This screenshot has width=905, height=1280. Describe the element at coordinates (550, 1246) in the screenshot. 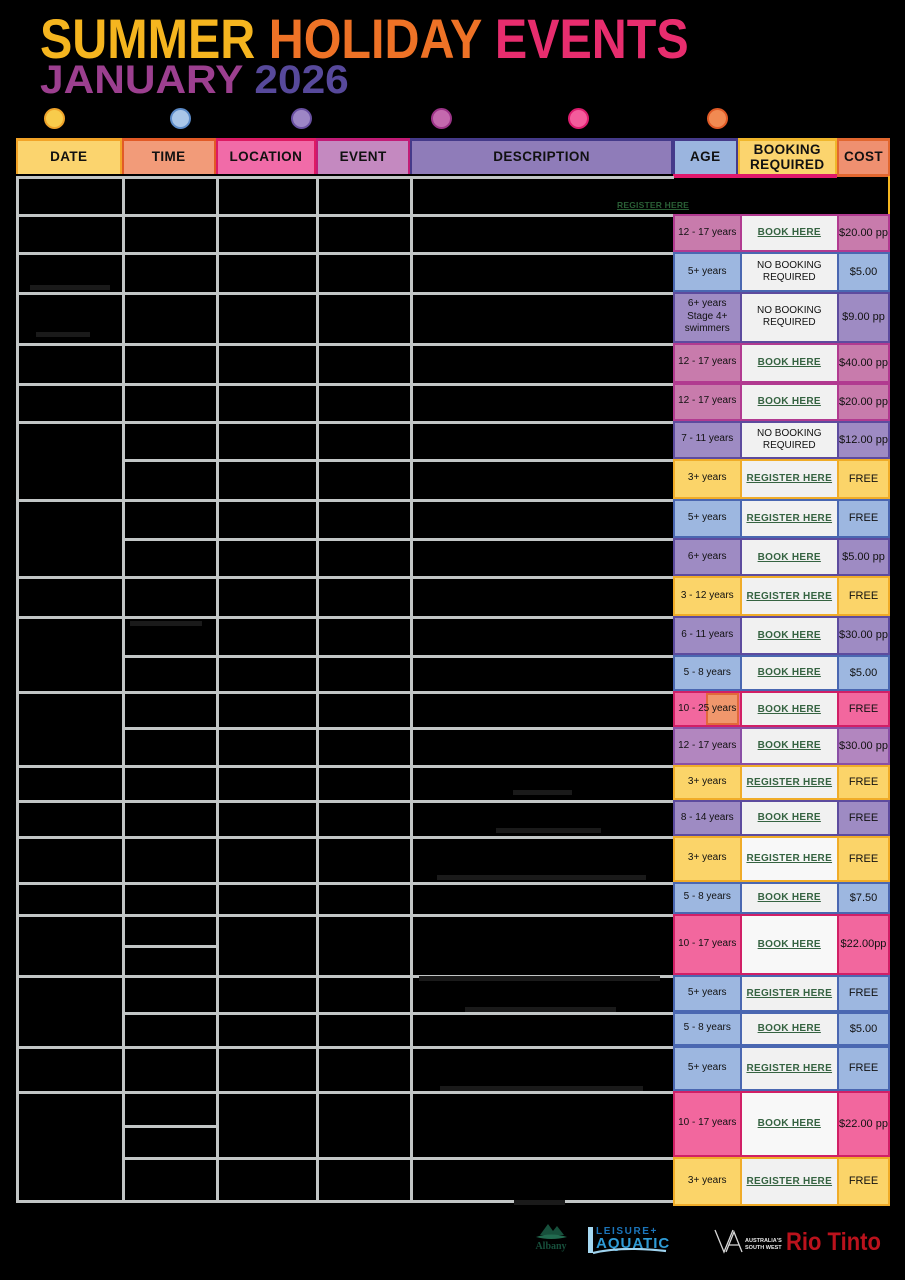

I see `svg-text: Albany` at that location.